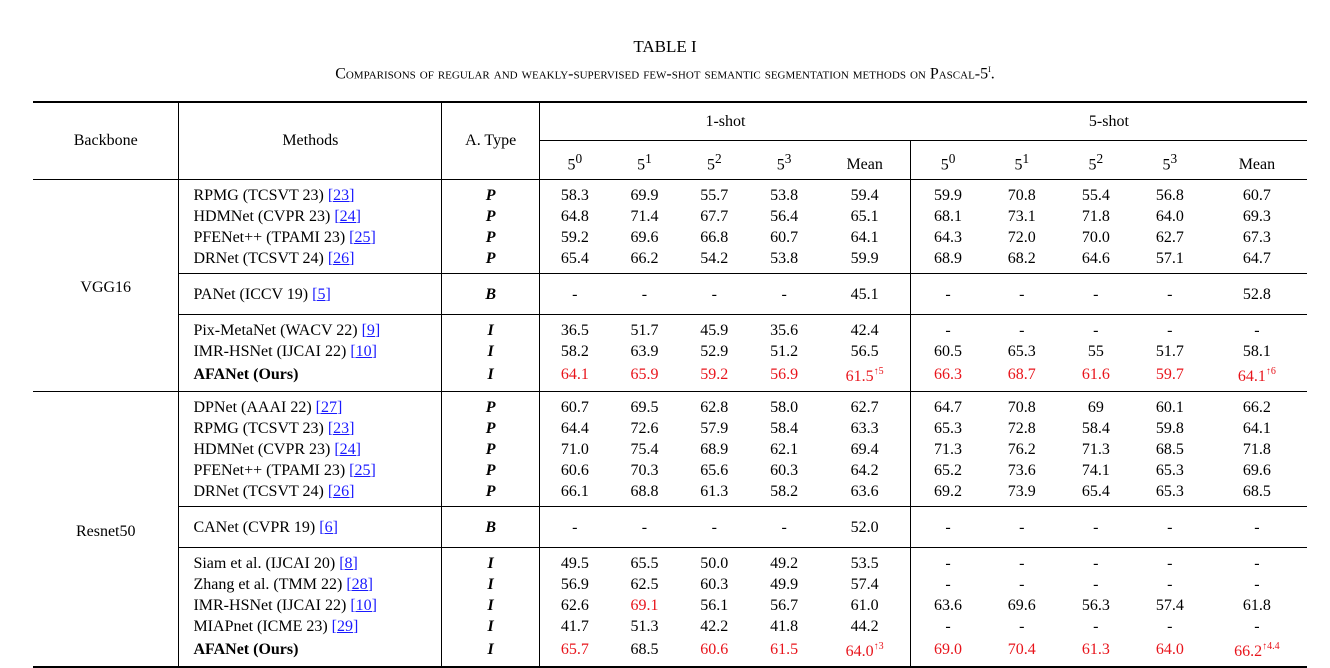 Image resolution: width=1330 pixels, height=668 pixels. What do you see at coordinates (865, 351) in the screenshot?
I see `one-shot-value: 56.5` at bounding box center [865, 351].